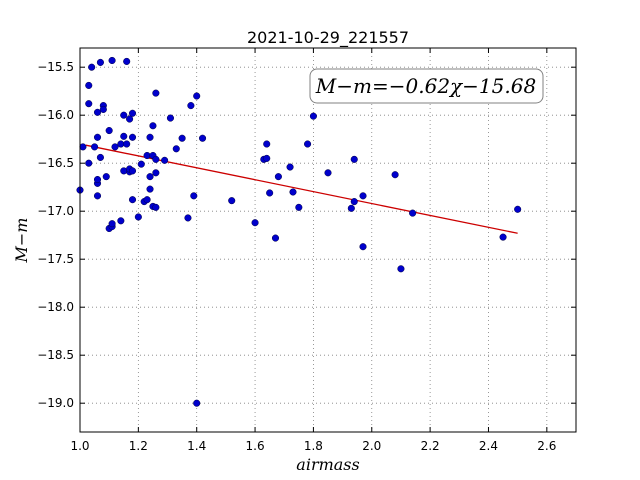 The height and width of the screenshot is (480, 640). Describe the element at coordinates (430, 446) in the screenshot. I see `x-tick-label: 2.2` at that location.